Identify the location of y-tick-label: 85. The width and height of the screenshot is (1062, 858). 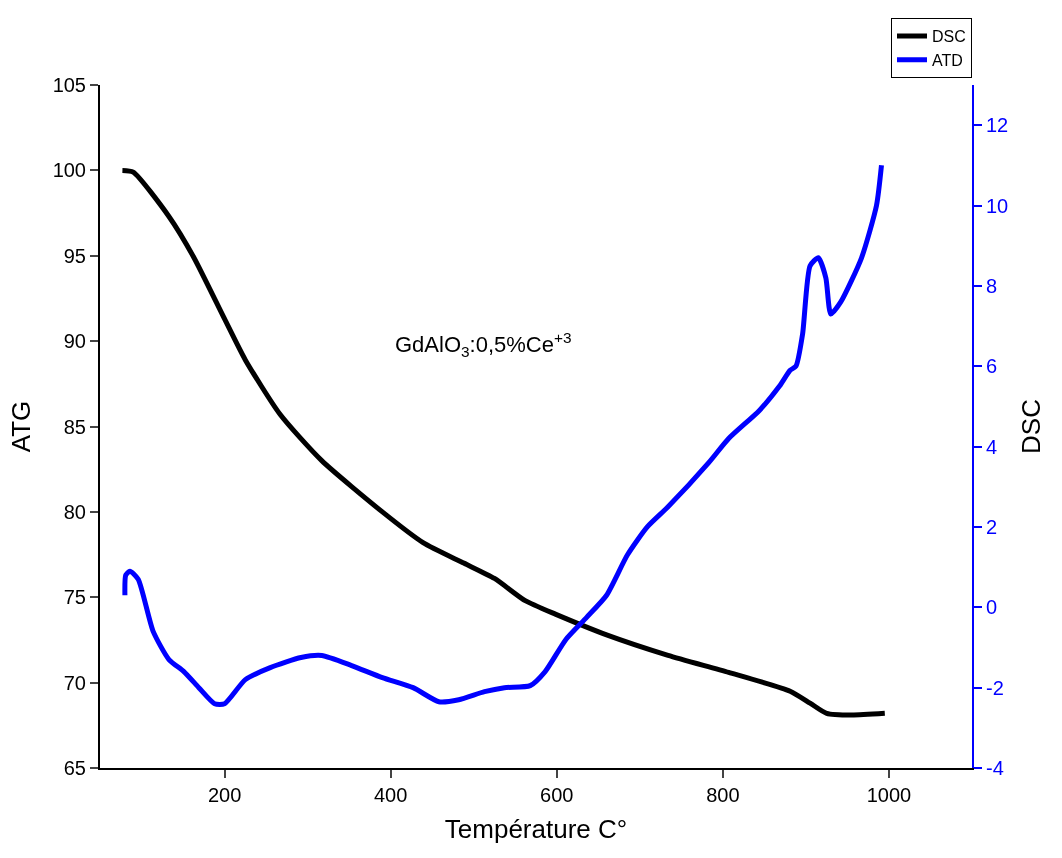
(74, 426).